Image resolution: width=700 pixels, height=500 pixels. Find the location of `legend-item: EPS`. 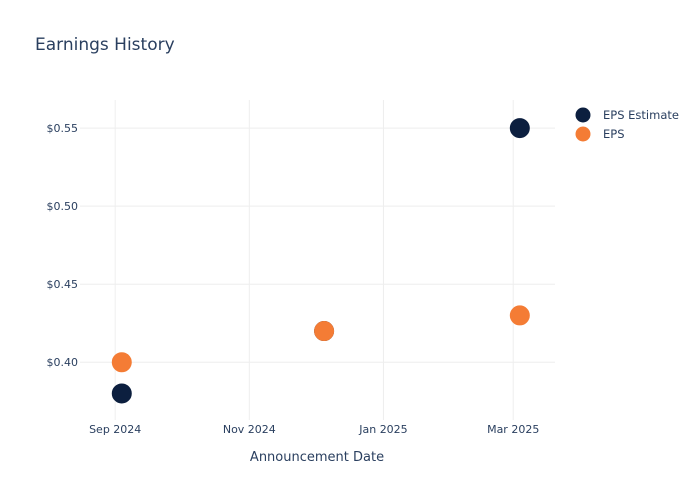

legend-item: EPS is located at coordinates (600, 134).